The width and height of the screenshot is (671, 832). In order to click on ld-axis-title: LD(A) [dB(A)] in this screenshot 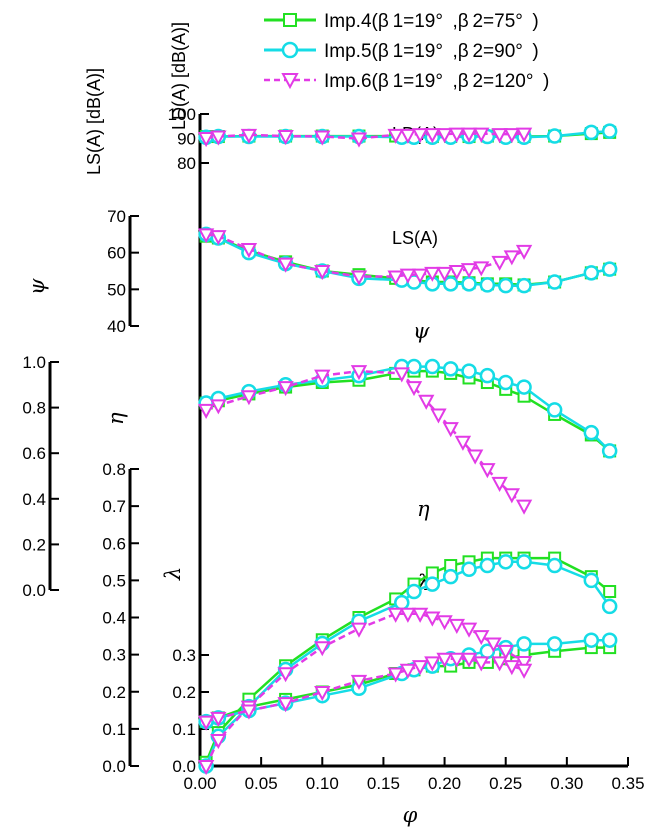, I will do `click(179, 76)`.